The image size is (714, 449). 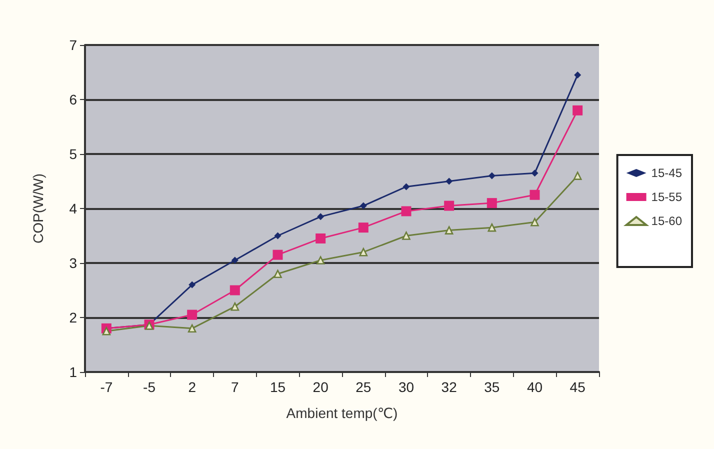 I want to click on y-tick-label: 4, so click(x=73, y=208).